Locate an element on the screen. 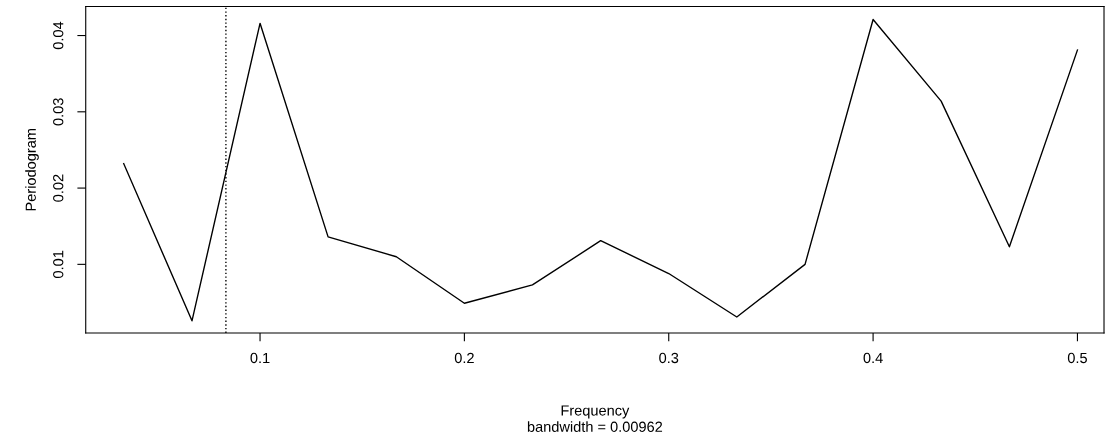 The width and height of the screenshot is (1109, 437). y-tick-label: 0.04 is located at coordinates (58, 35).